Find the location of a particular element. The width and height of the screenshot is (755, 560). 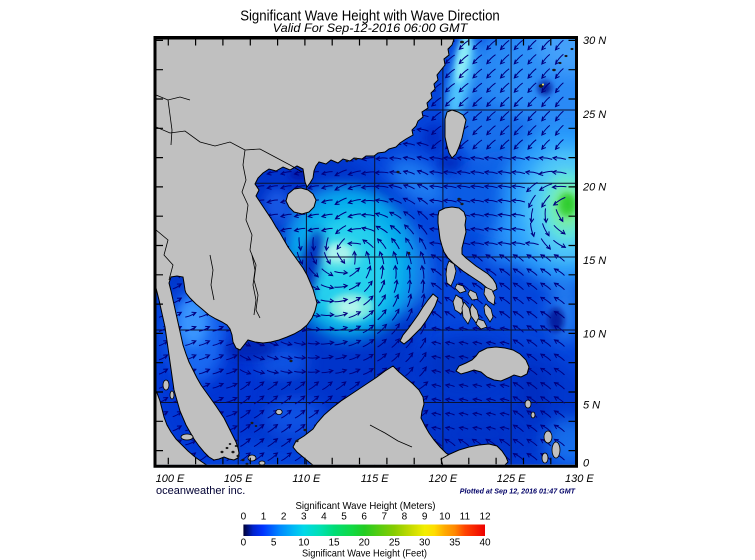

svg-text: 15 is located at coordinates (334, 543).